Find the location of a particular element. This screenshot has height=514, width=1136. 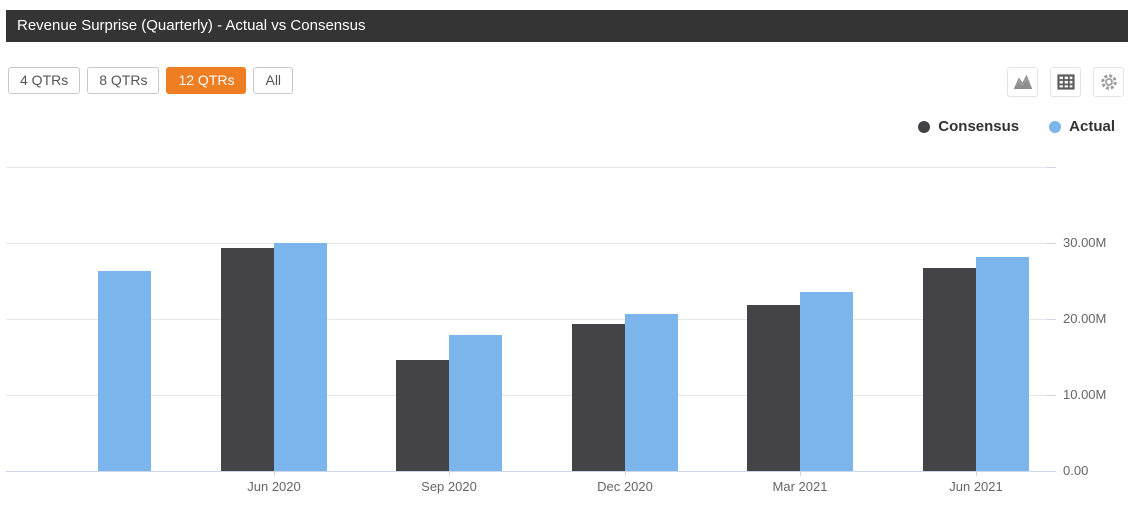

bar-actual-jun-2021 is located at coordinates (1002, 364).